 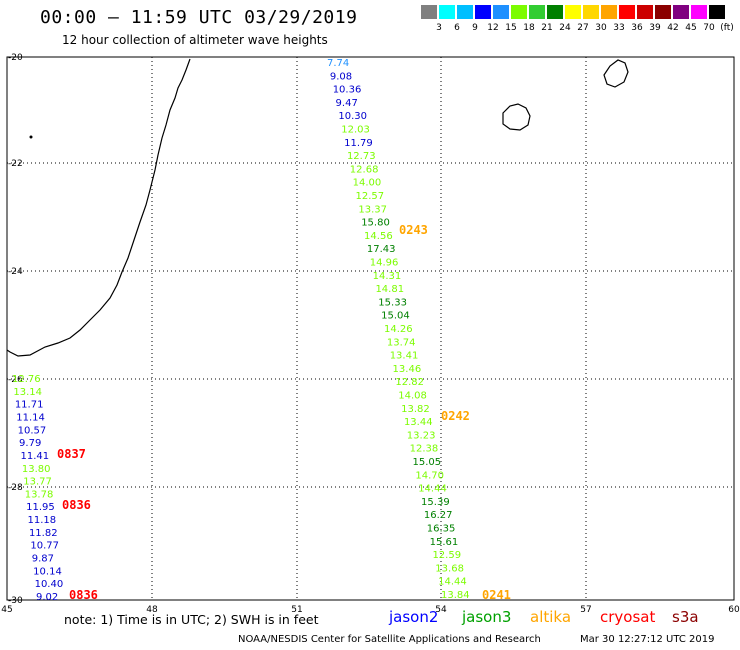 I want to click on generation-timestamp: Mar 30 12:27:12 UTC 2019, so click(x=647, y=639).